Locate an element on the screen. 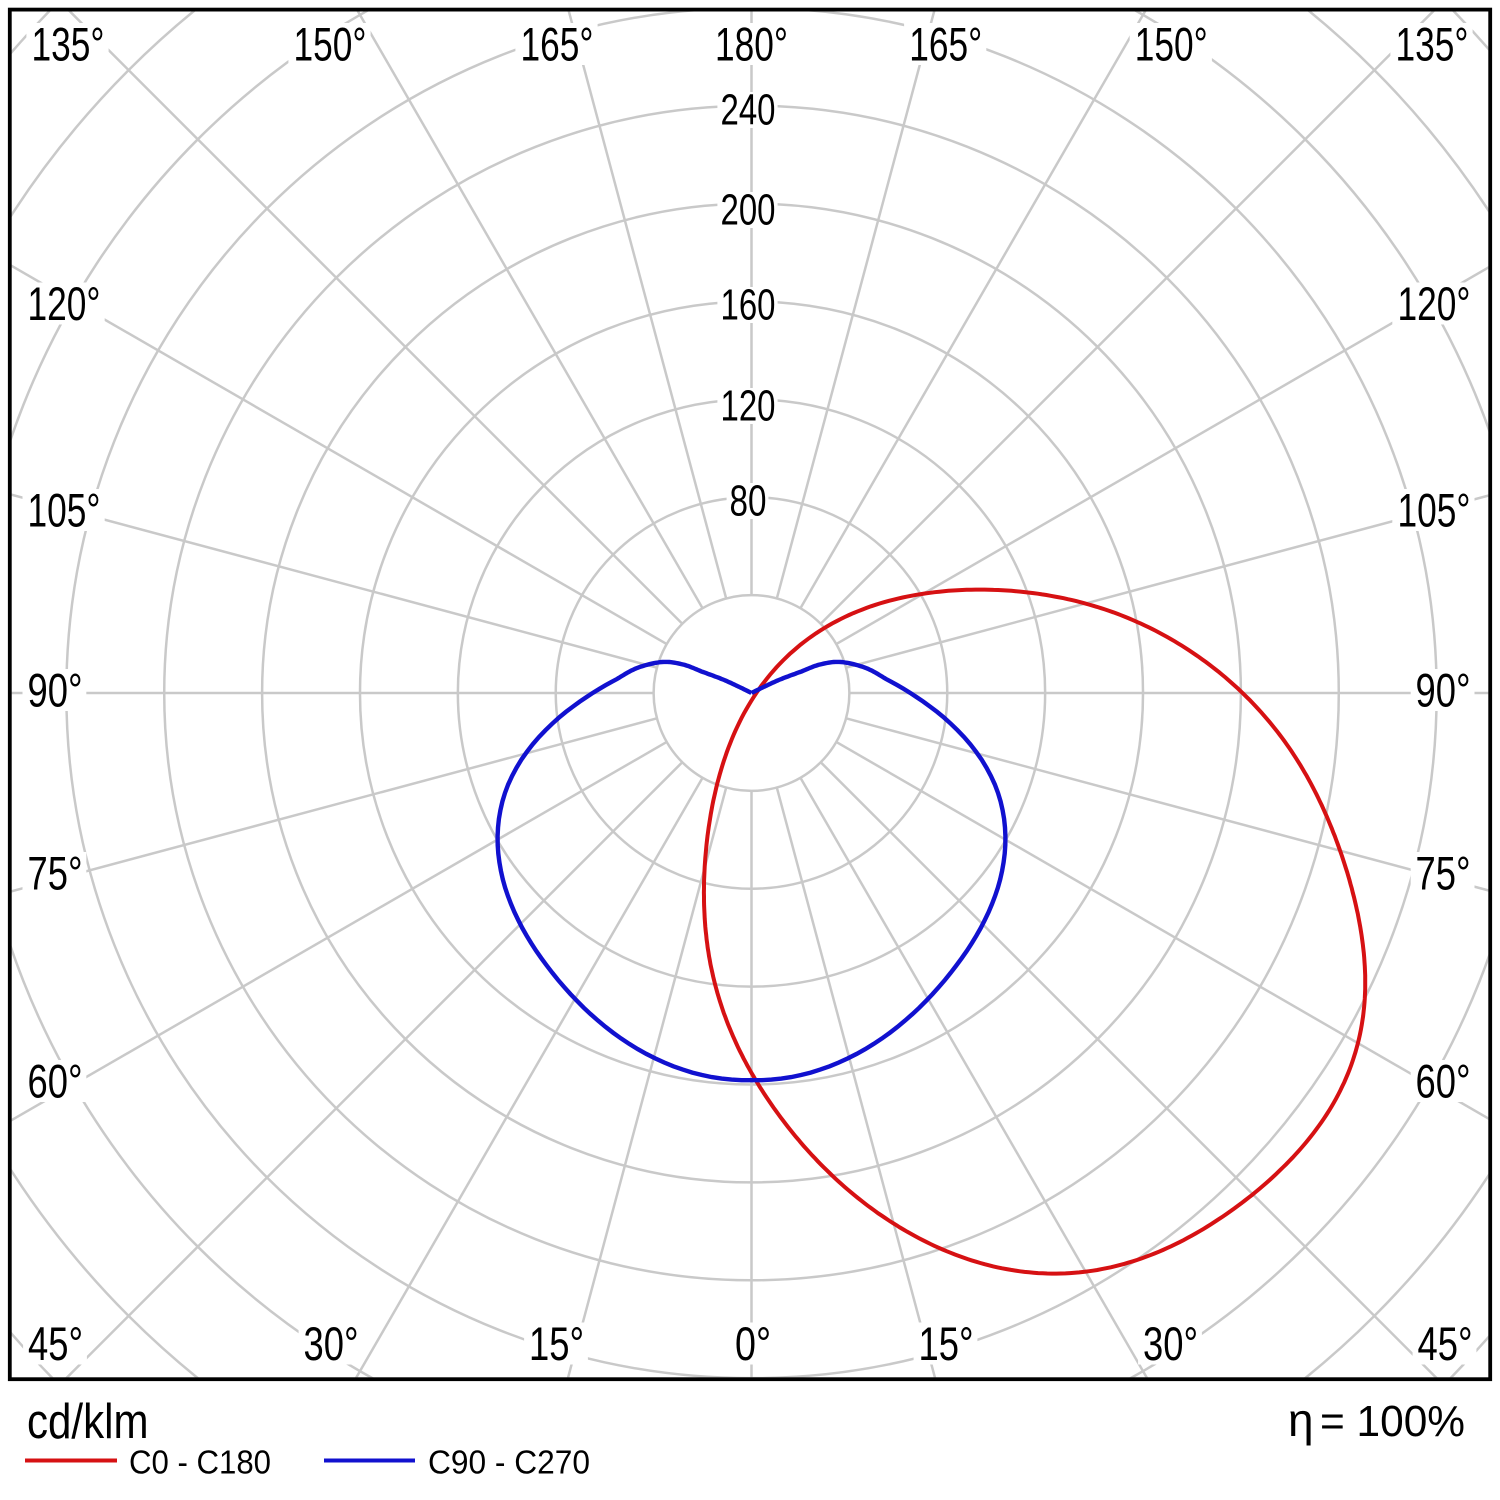  svg-text: η is located at coordinates (1301, 1420).